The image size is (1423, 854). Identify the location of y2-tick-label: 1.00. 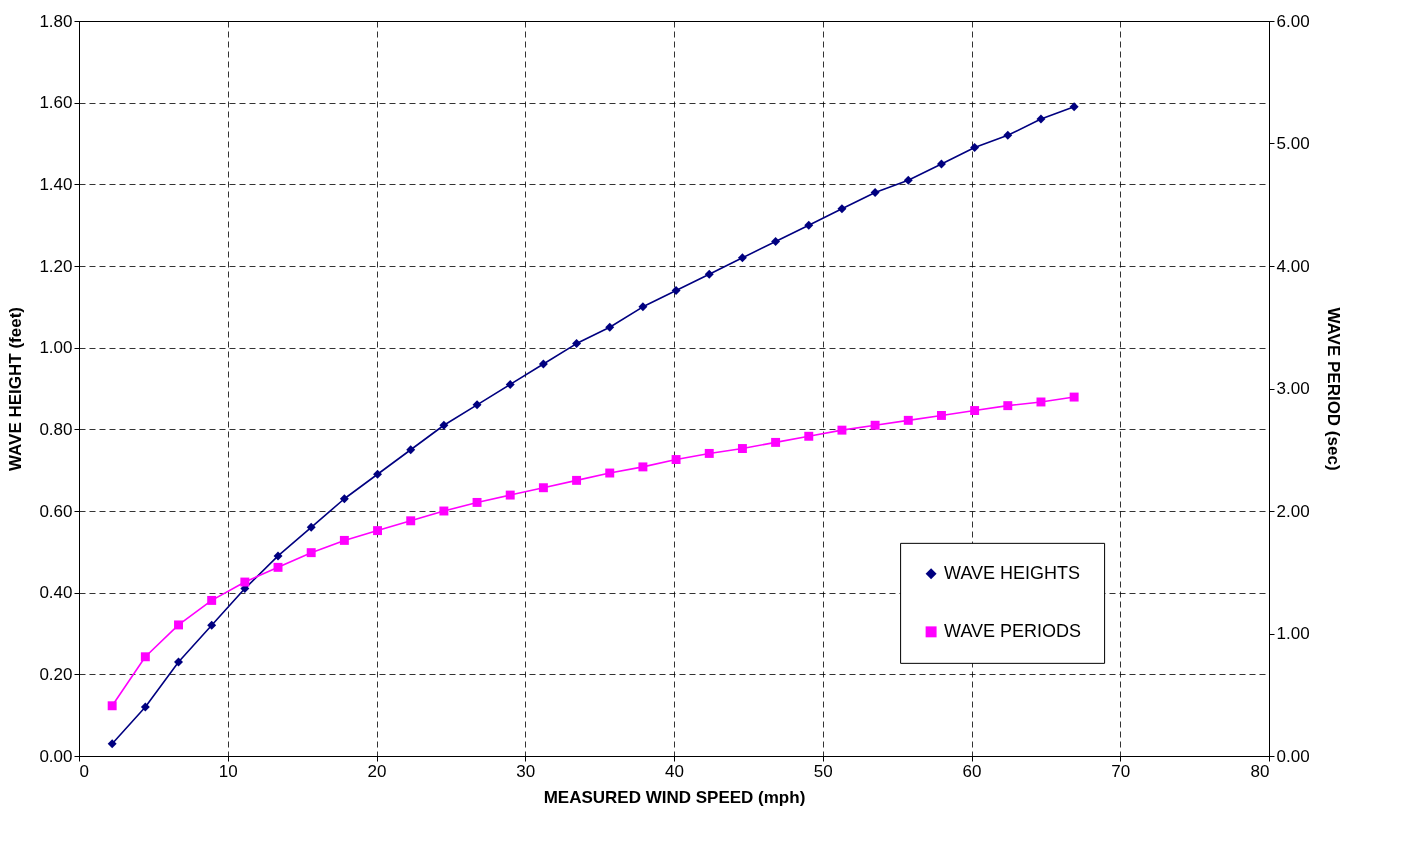
(1293, 633).